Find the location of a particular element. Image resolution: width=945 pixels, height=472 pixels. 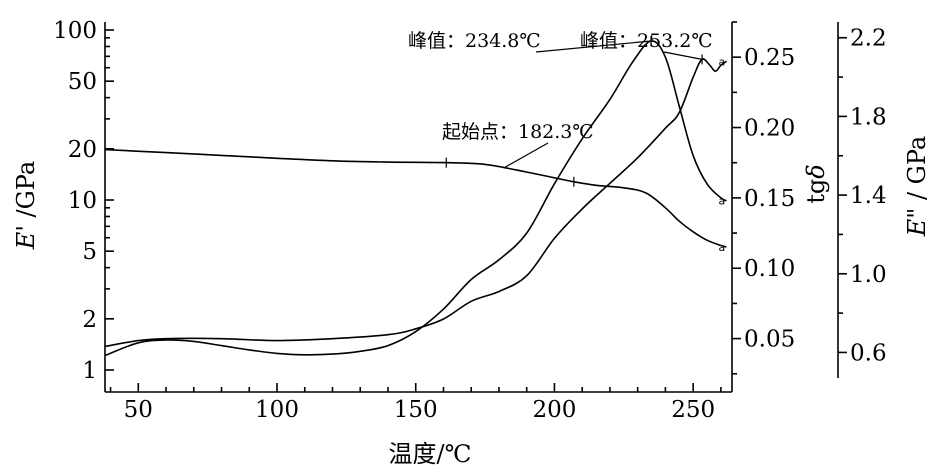

left-tick-label: 1 is located at coordinates (89, 371).